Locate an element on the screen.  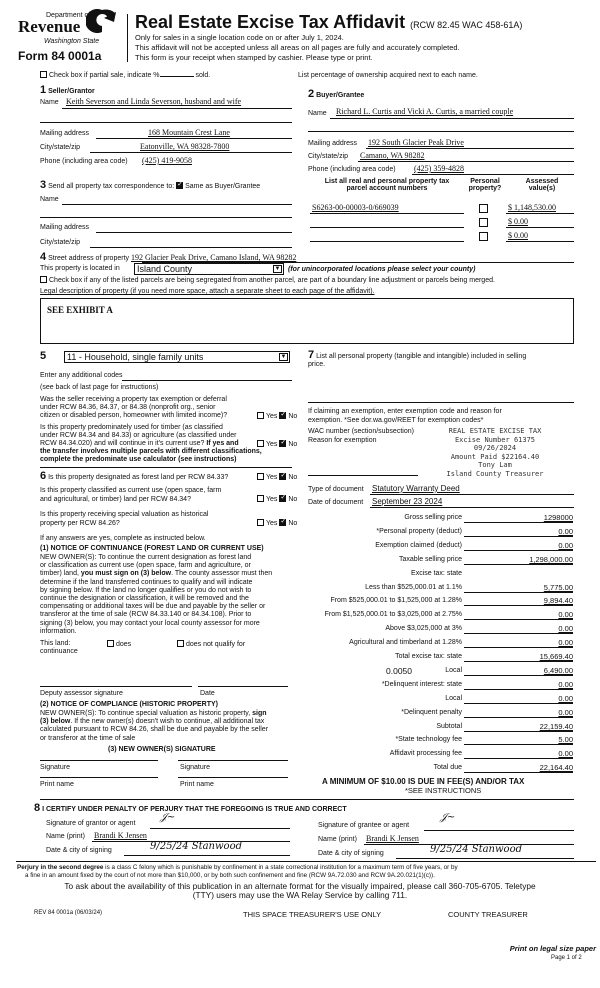
seller-mail-field: 168 Mountain Crest Lane is located at coordinates (189, 132).